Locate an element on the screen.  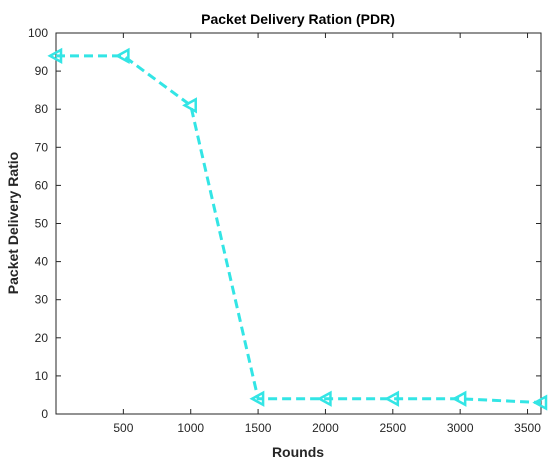
y-tick-label: 100 is located at coordinates (38, 33).